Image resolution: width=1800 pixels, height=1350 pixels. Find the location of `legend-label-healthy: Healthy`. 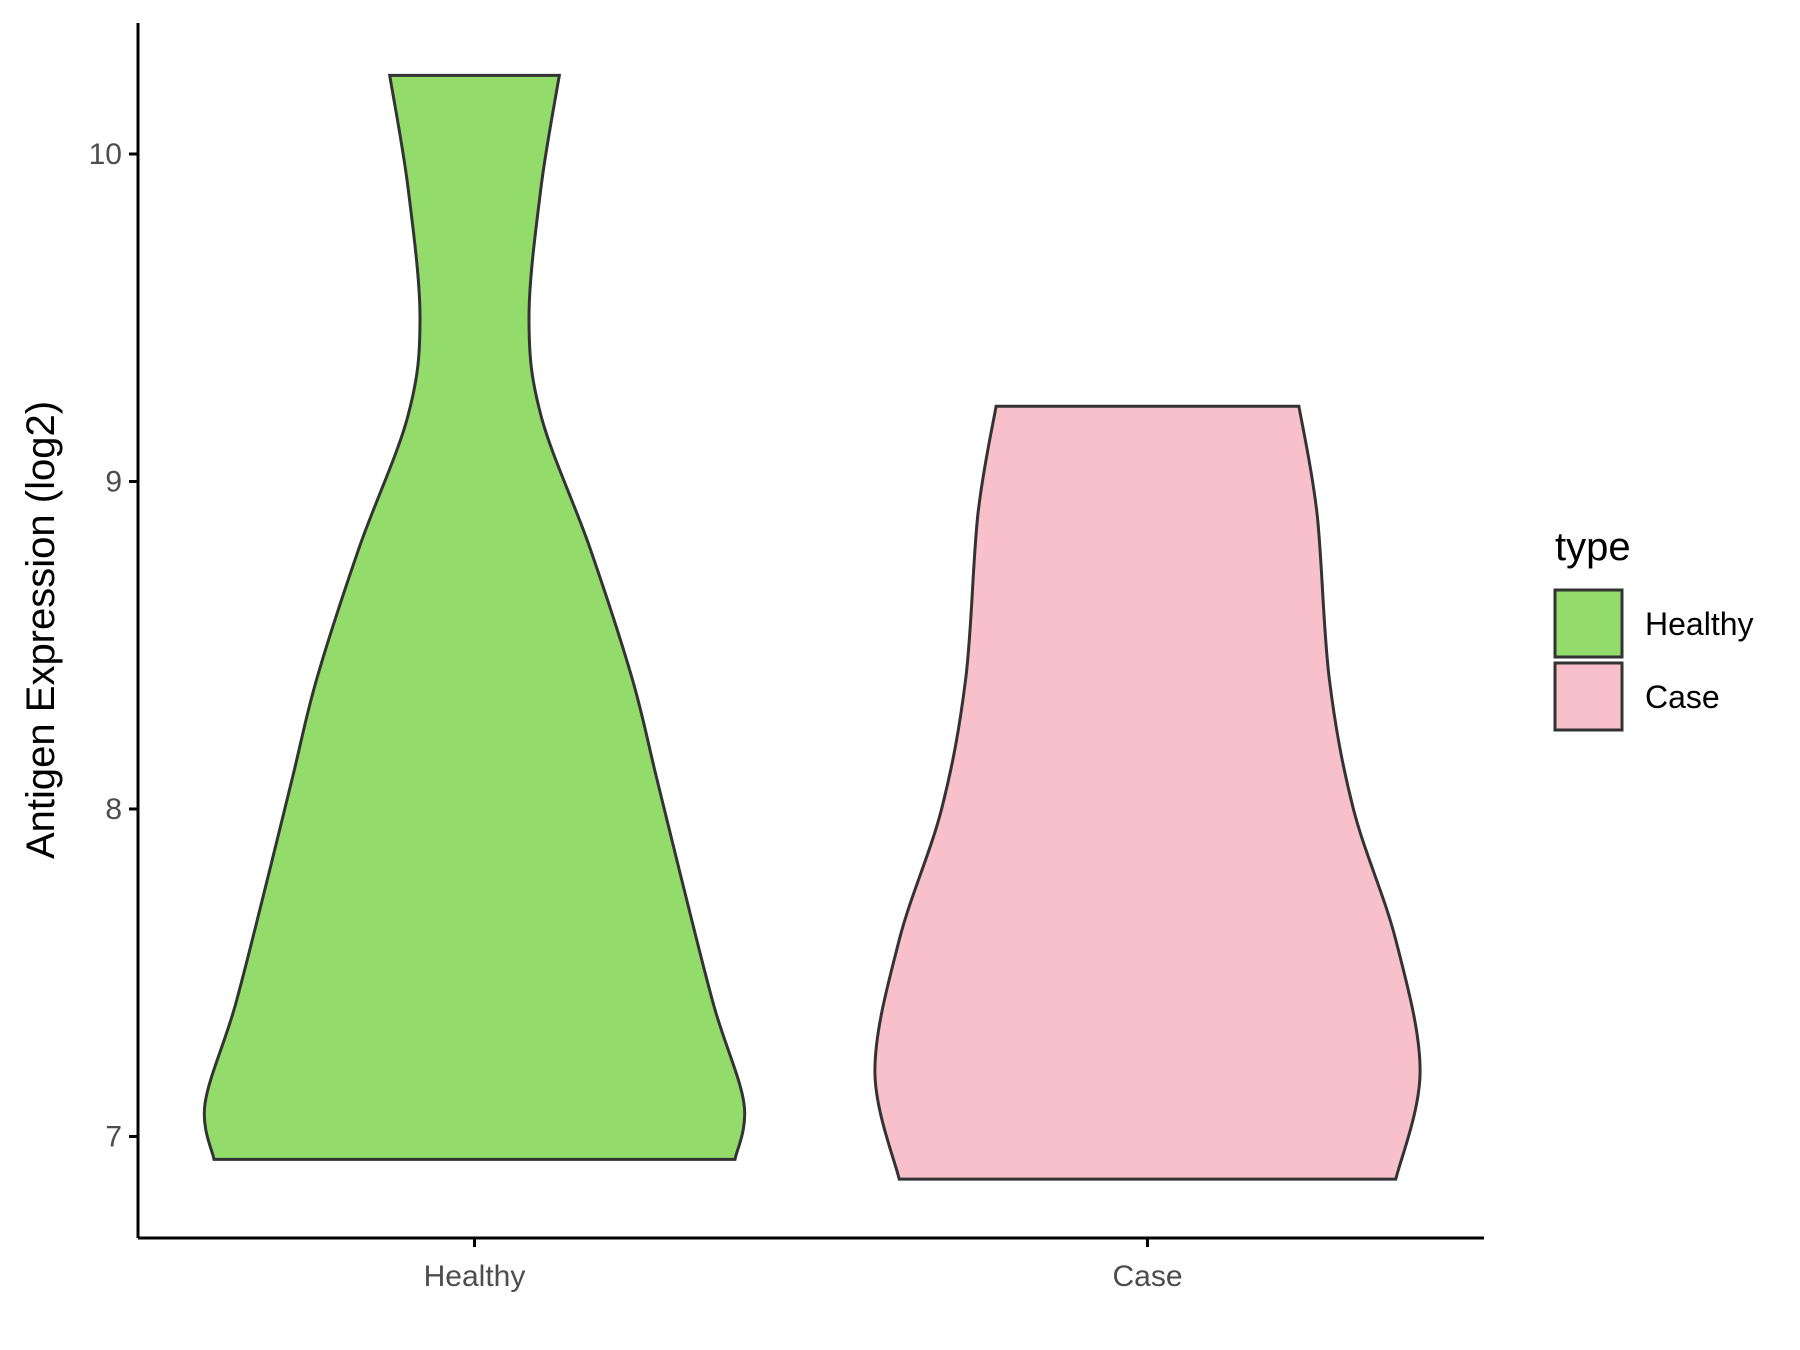

legend-label-healthy: Healthy is located at coordinates (1699, 624).